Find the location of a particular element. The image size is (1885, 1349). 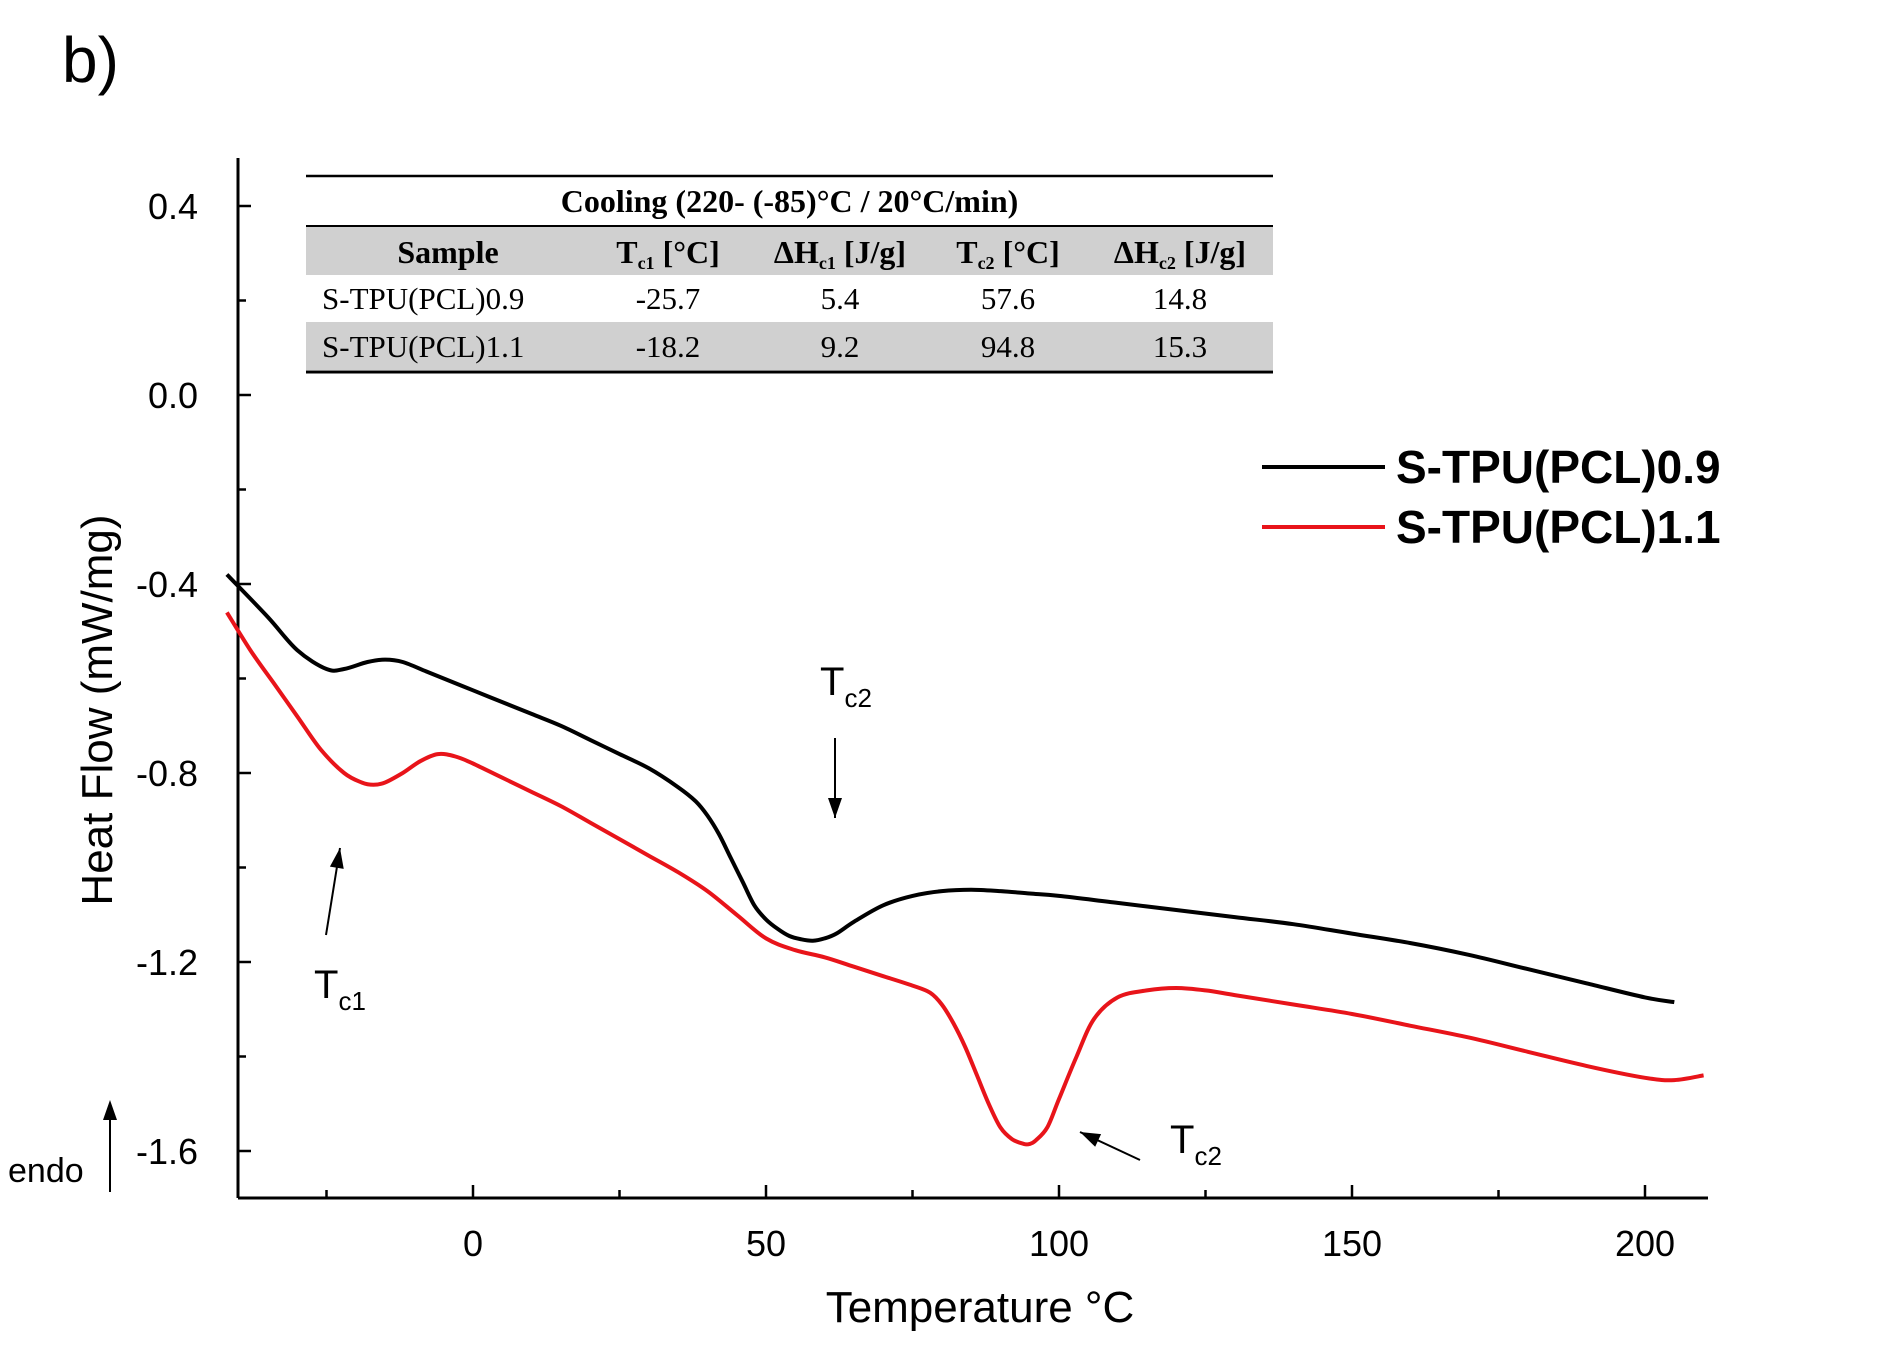

x-axis-label: Temperature °C is located at coordinates (980, 1307).